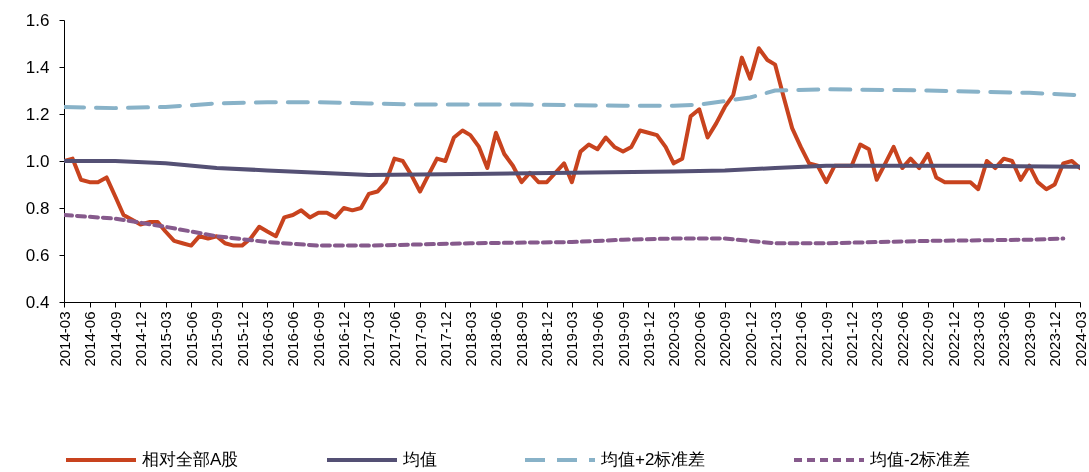  Describe the element at coordinates (597, 339) in the screenshot. I see `x-tick-label: 2019-06` at that location.